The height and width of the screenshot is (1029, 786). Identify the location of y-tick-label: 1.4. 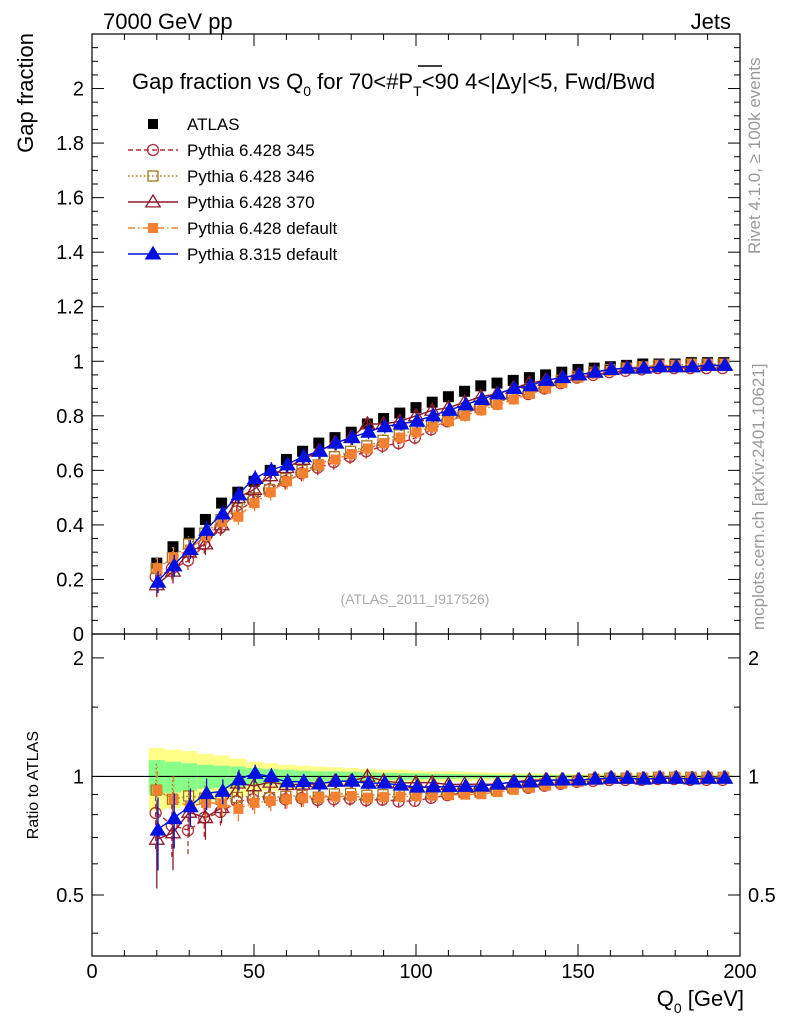
(70, 253).